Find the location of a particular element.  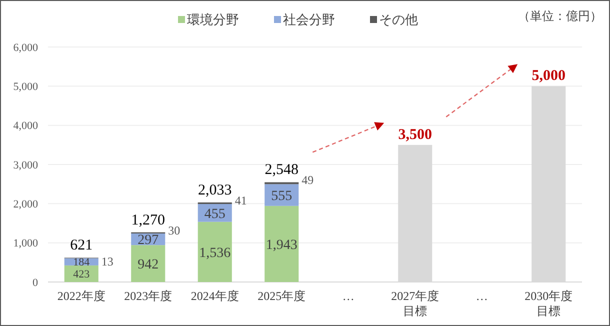

x-tick-label: 2022年度 is located at coordinates (81, 296).